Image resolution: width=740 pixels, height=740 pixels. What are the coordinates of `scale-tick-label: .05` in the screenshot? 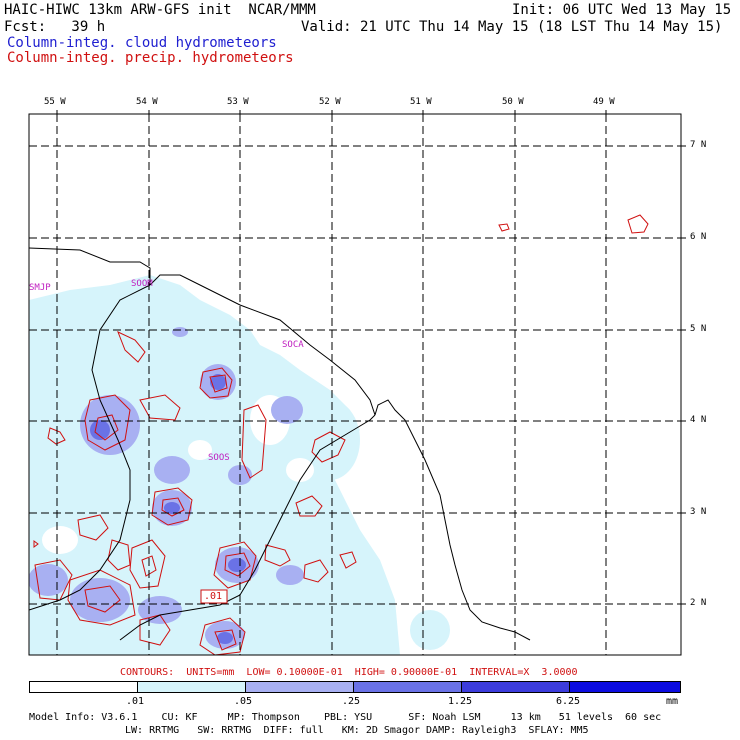 It's located at (243, 701).